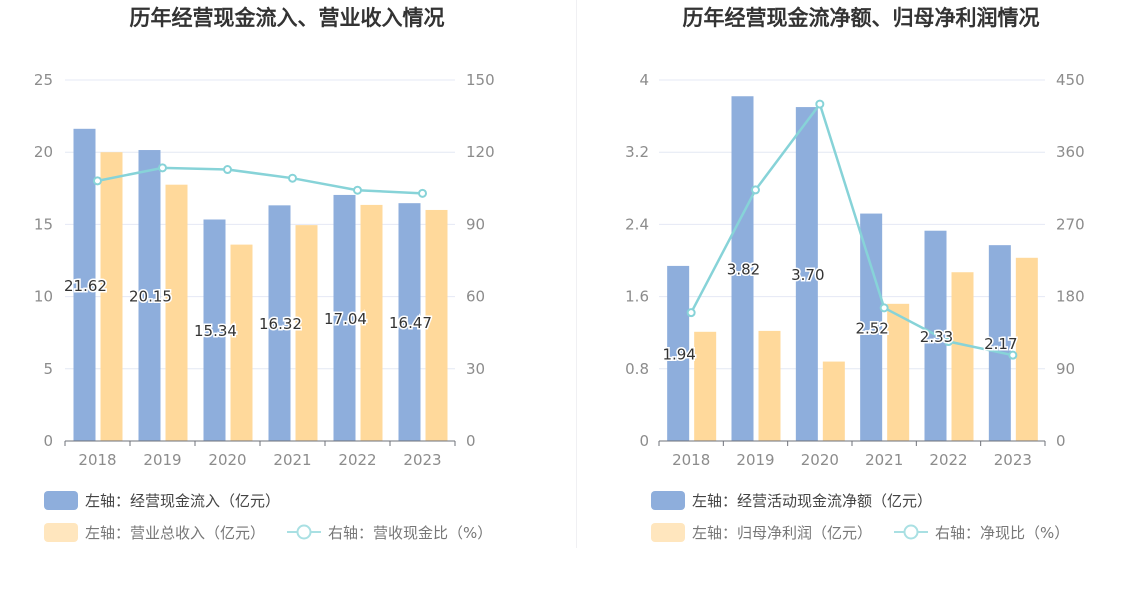 The height and width of the screenshot is (589, 1148). Describe the element at coordinates (1070, 80) in the screenshot. I see `y-right-tick-label: 450` at that location.